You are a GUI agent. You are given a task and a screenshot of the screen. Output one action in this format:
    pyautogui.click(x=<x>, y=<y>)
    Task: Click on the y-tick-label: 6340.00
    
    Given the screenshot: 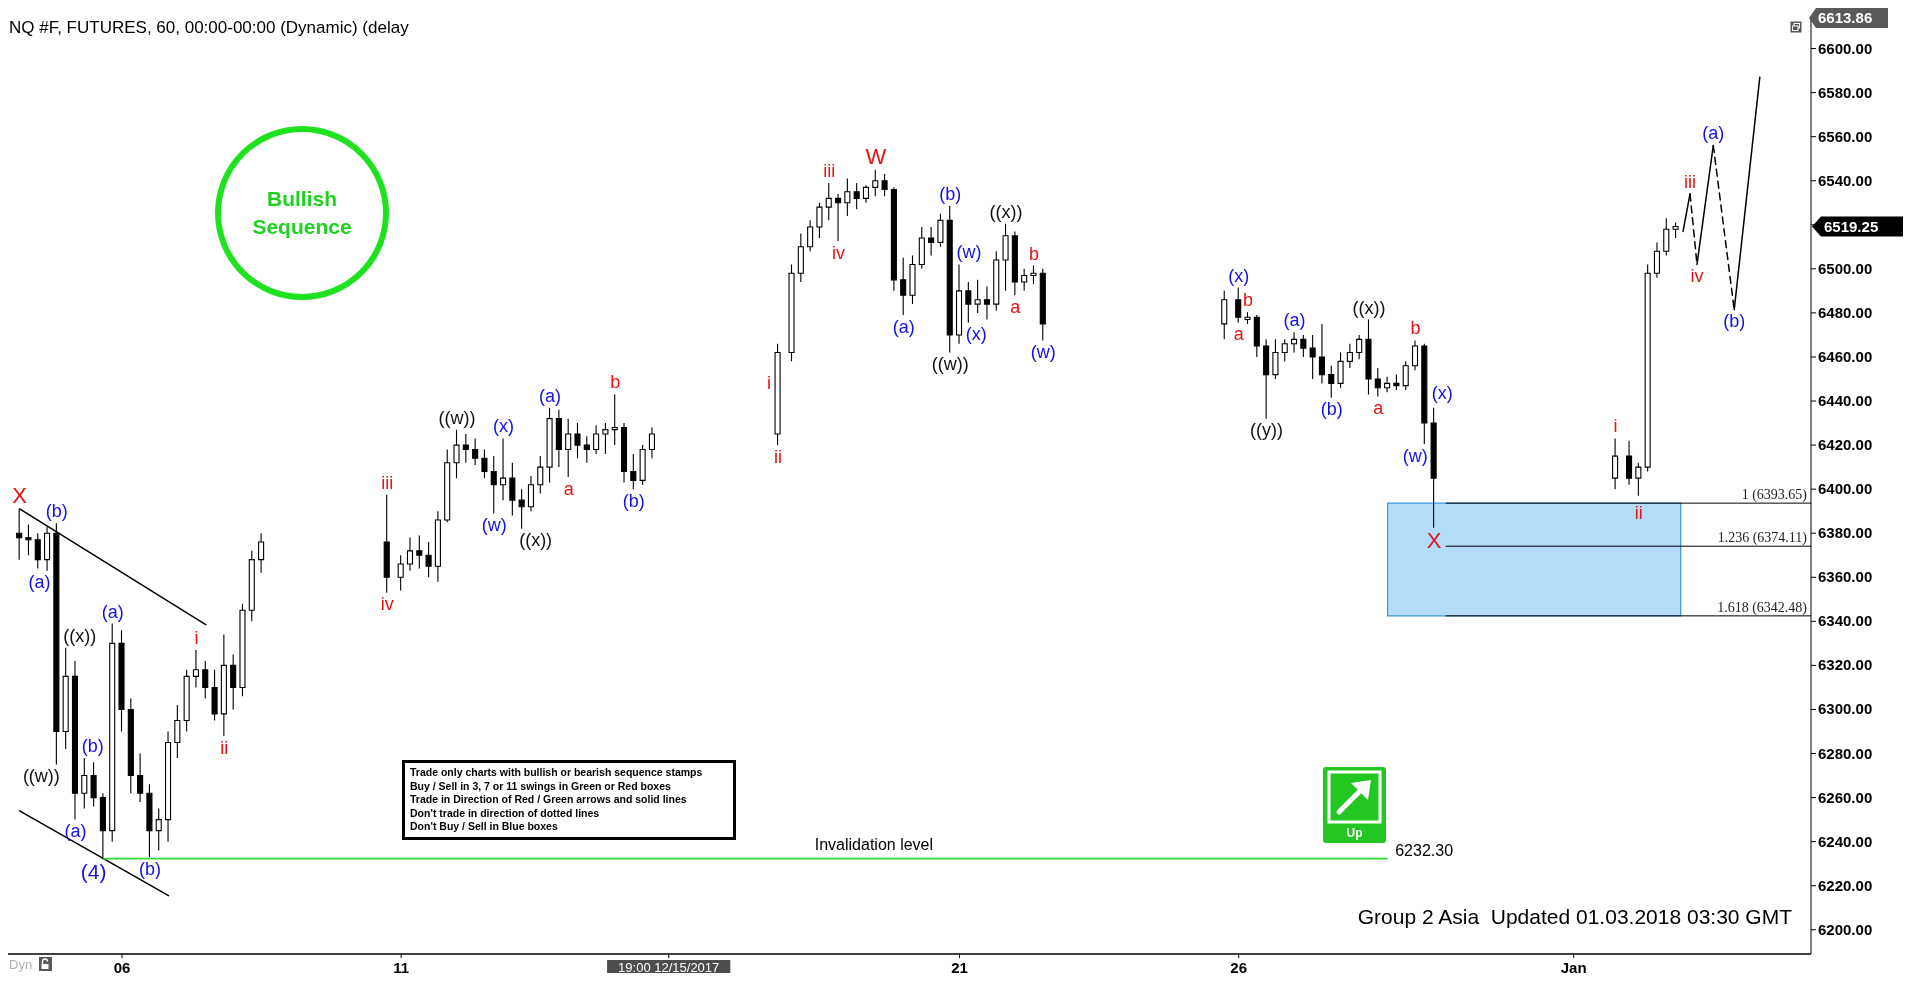 What is the action you would take?
    pyautogui.click(x=1845, y=621)
    